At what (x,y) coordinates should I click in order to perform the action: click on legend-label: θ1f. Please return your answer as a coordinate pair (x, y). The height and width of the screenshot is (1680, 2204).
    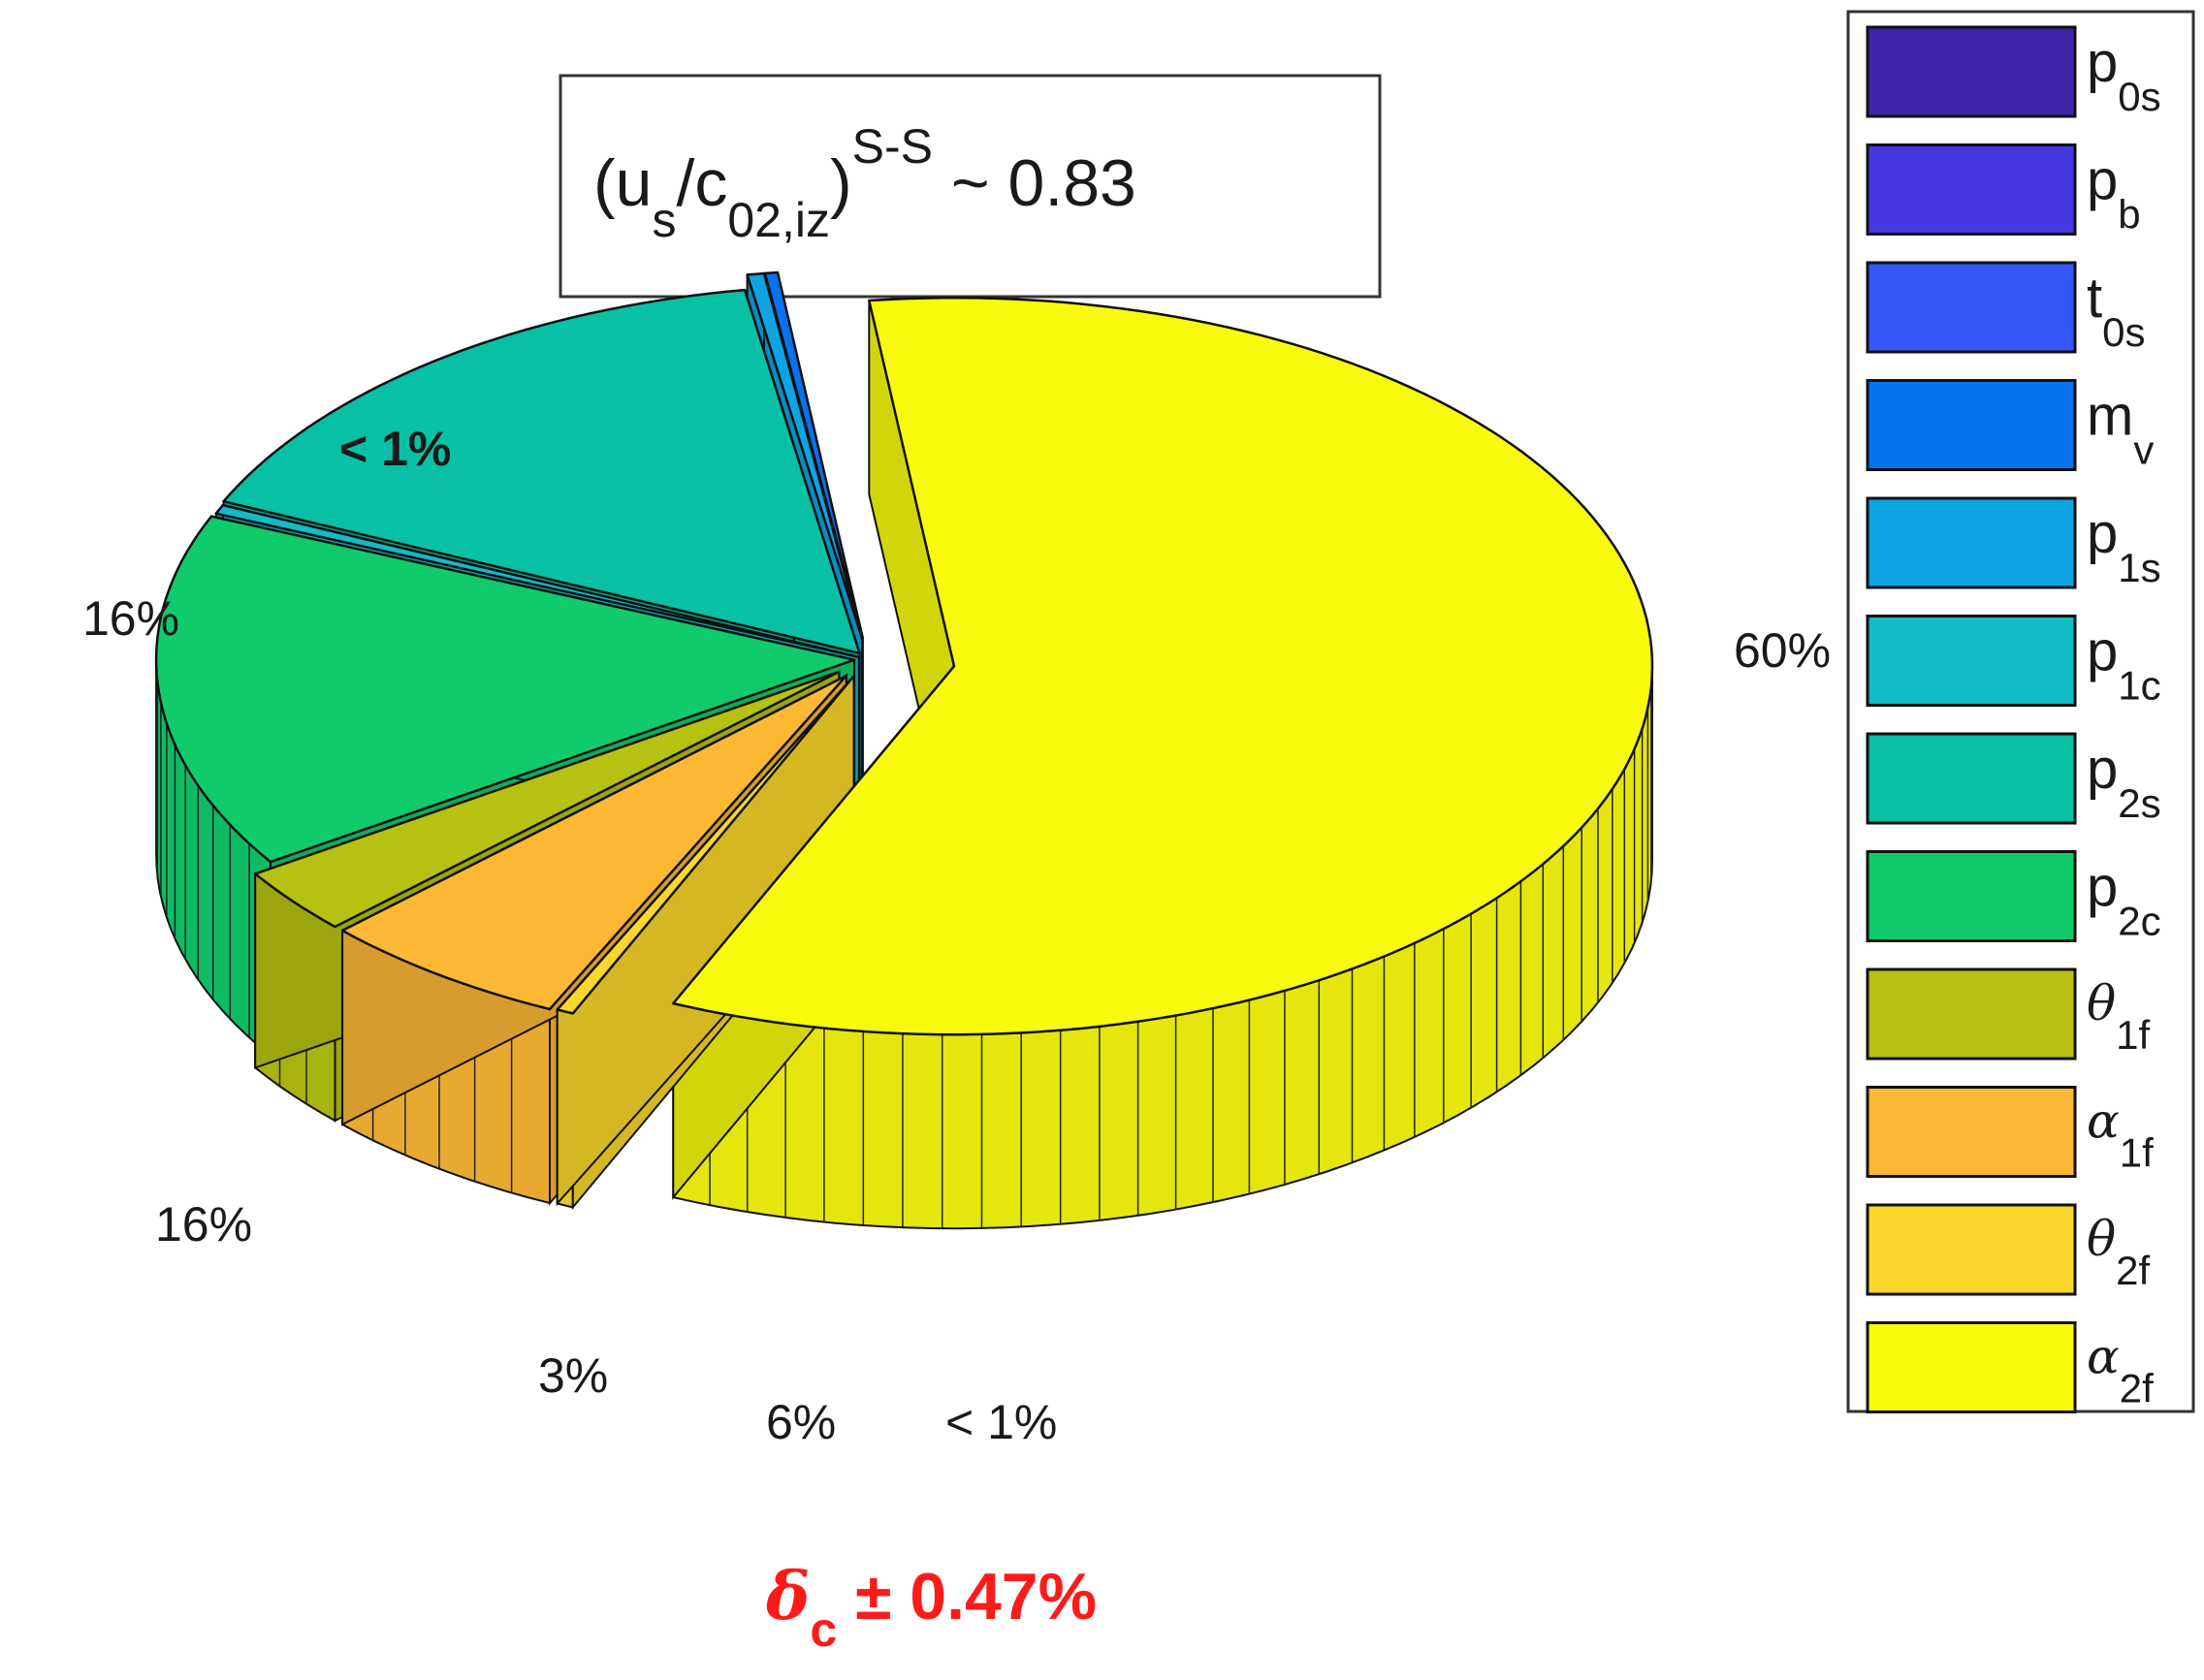
    Looking at the image, I should click on (2118, 1017).